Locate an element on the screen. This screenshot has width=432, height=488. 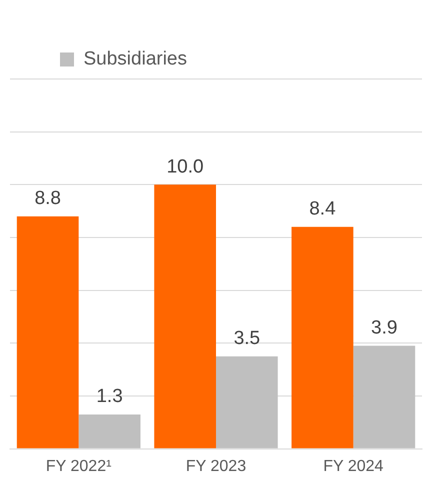
x-tick-label: FY 2023 is located at coordinates (216, 466).